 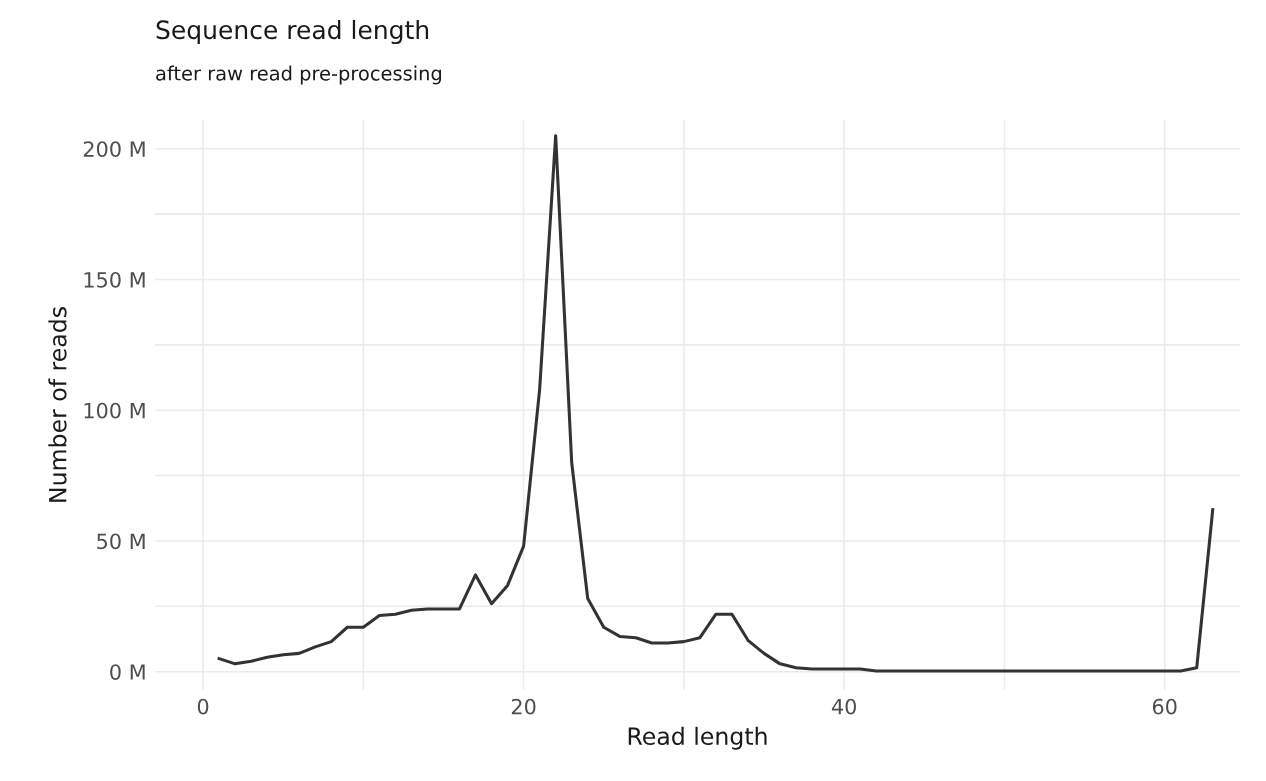 I want to click on x-tick-label: 20, so click(x=523, y=706).